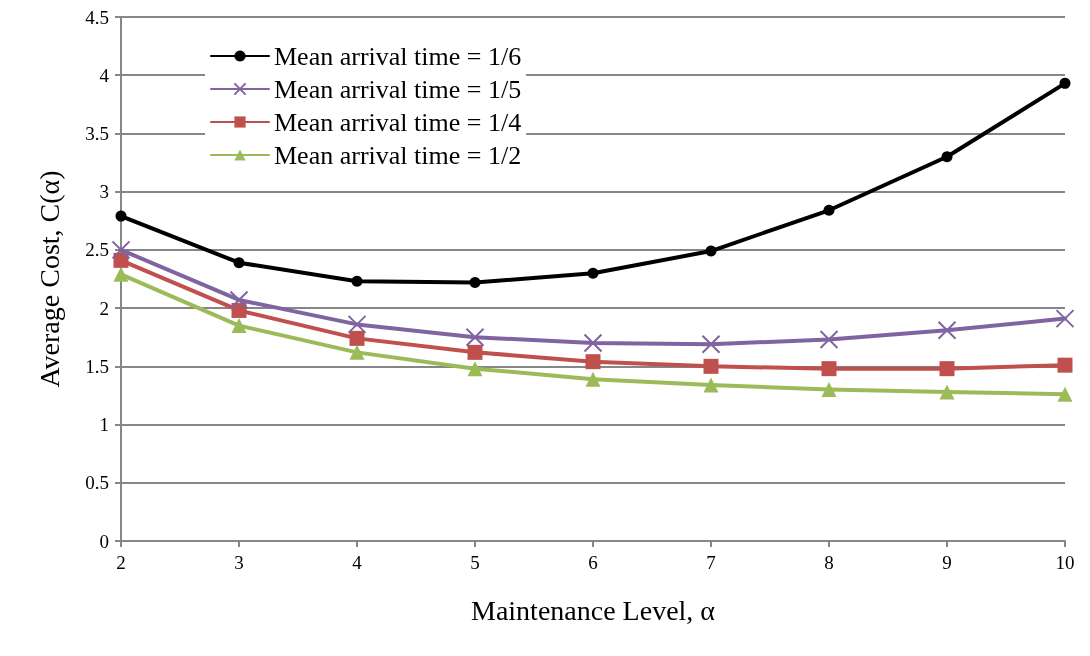 Image resolution: width=1090 pixels, height=656 pixels. I want to click on y-tick-label: 2, so click(104, 308).